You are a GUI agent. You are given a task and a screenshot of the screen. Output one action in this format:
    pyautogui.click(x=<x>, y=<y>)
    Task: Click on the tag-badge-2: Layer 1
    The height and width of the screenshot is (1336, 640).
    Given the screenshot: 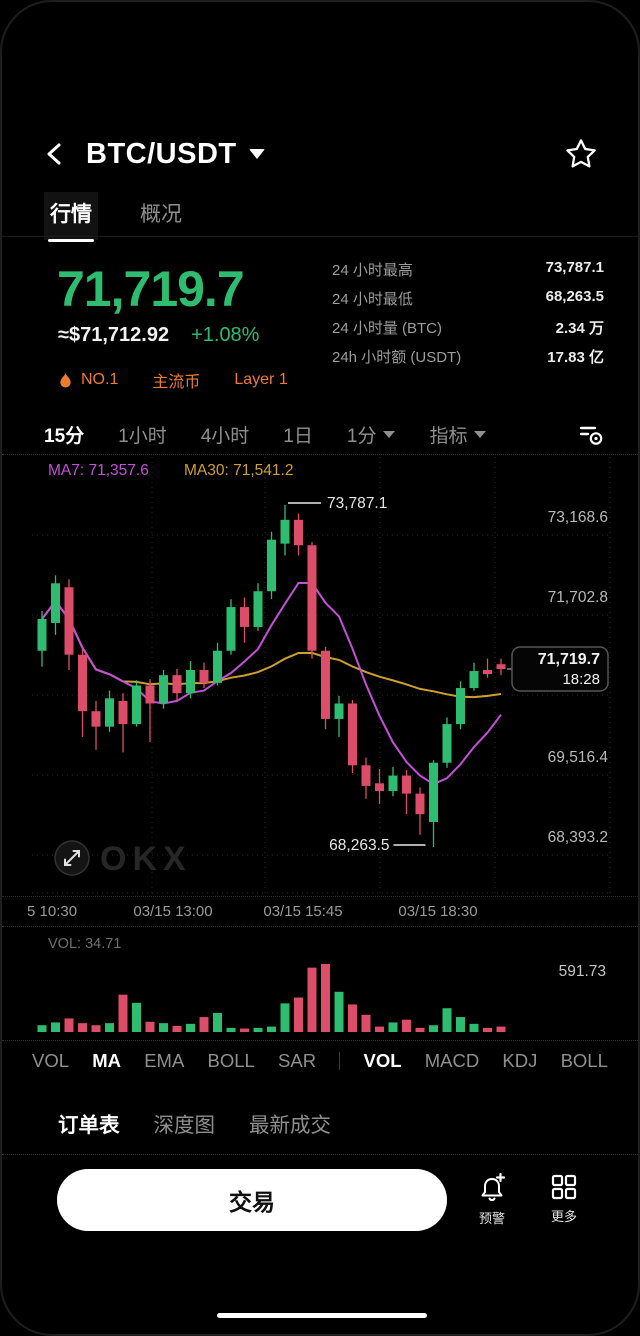 What is the action you would take?
    pyautogui.click(x=261, y=379)
    